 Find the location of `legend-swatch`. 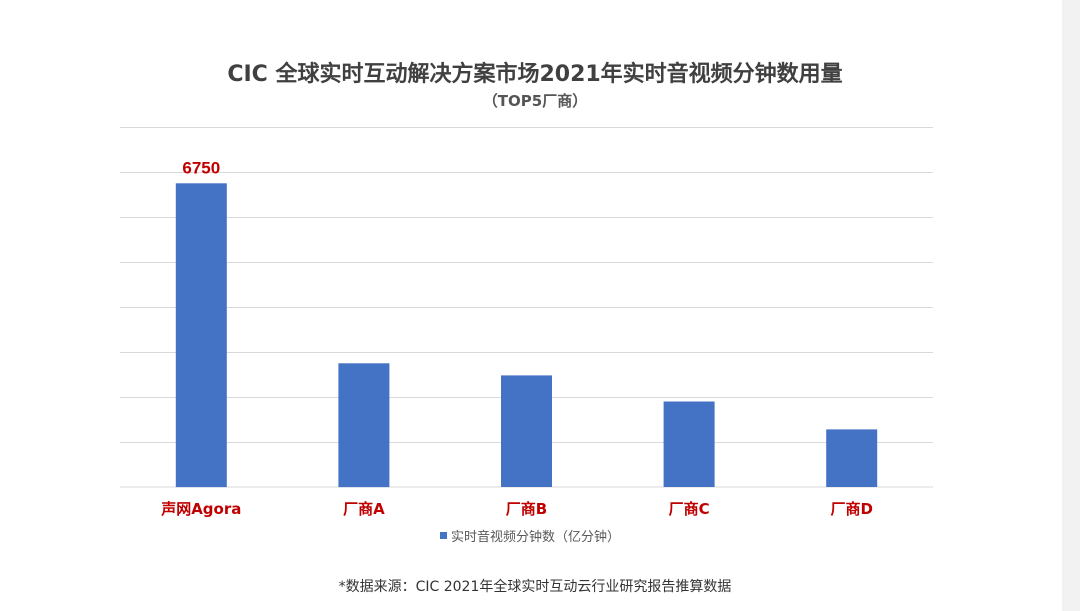

legend-swatch is located at coordinates (443, 535).